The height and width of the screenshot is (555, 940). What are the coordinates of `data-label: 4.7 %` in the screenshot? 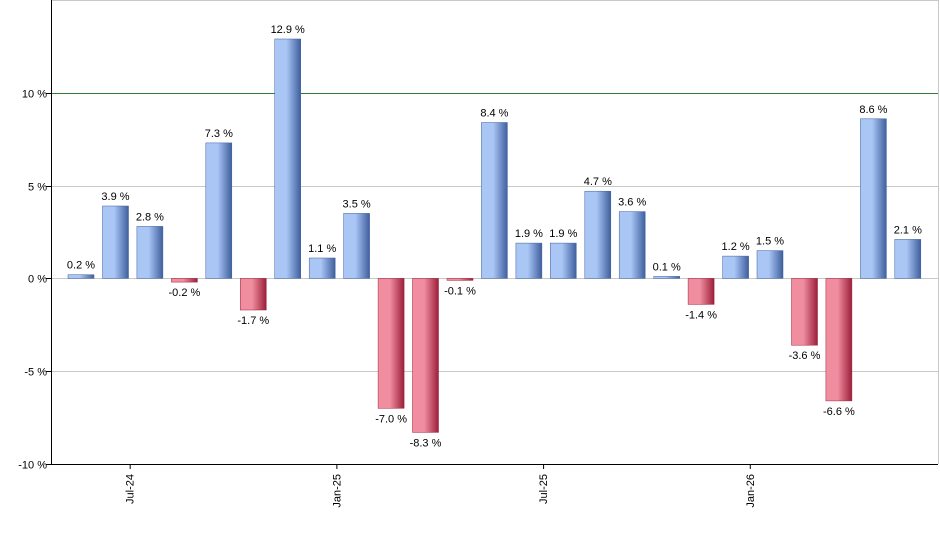 It's located at (598, 182).